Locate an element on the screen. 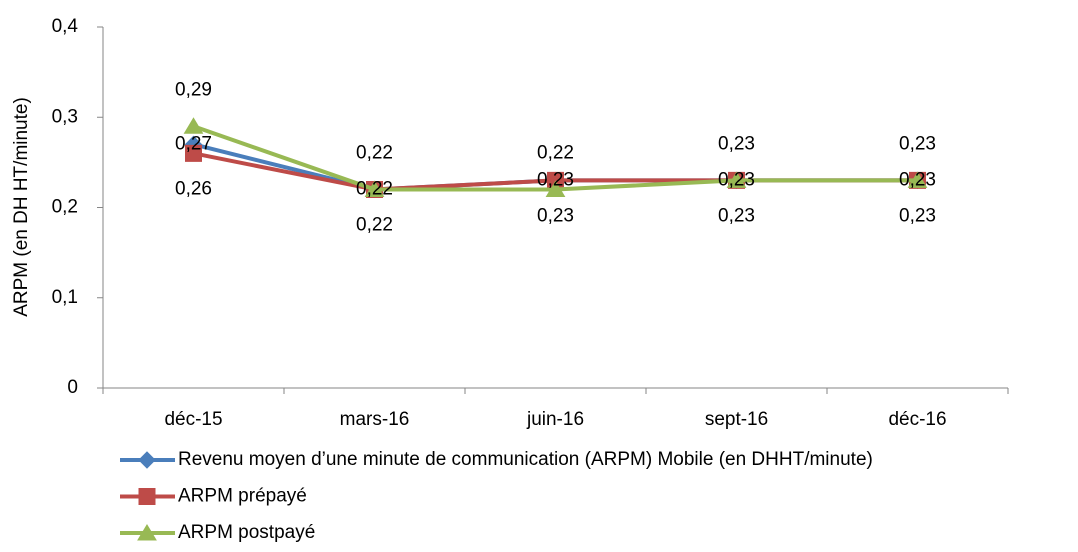 Image resolution: width=1078 pixels, height=552 pixels. legend-label: ARPM postpayé is located at coordinates (246, 532).